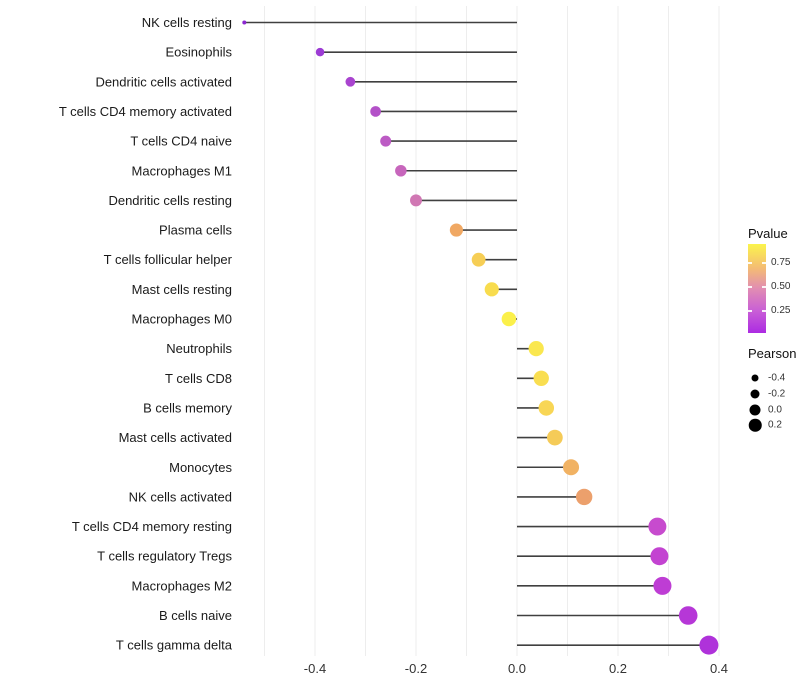 The width and height of the screenshot is (800, 700). What do you see at coordinates (757, 288) in the screenshot?
I see `pvalue-colorbar` at bounding box center [757, 288].